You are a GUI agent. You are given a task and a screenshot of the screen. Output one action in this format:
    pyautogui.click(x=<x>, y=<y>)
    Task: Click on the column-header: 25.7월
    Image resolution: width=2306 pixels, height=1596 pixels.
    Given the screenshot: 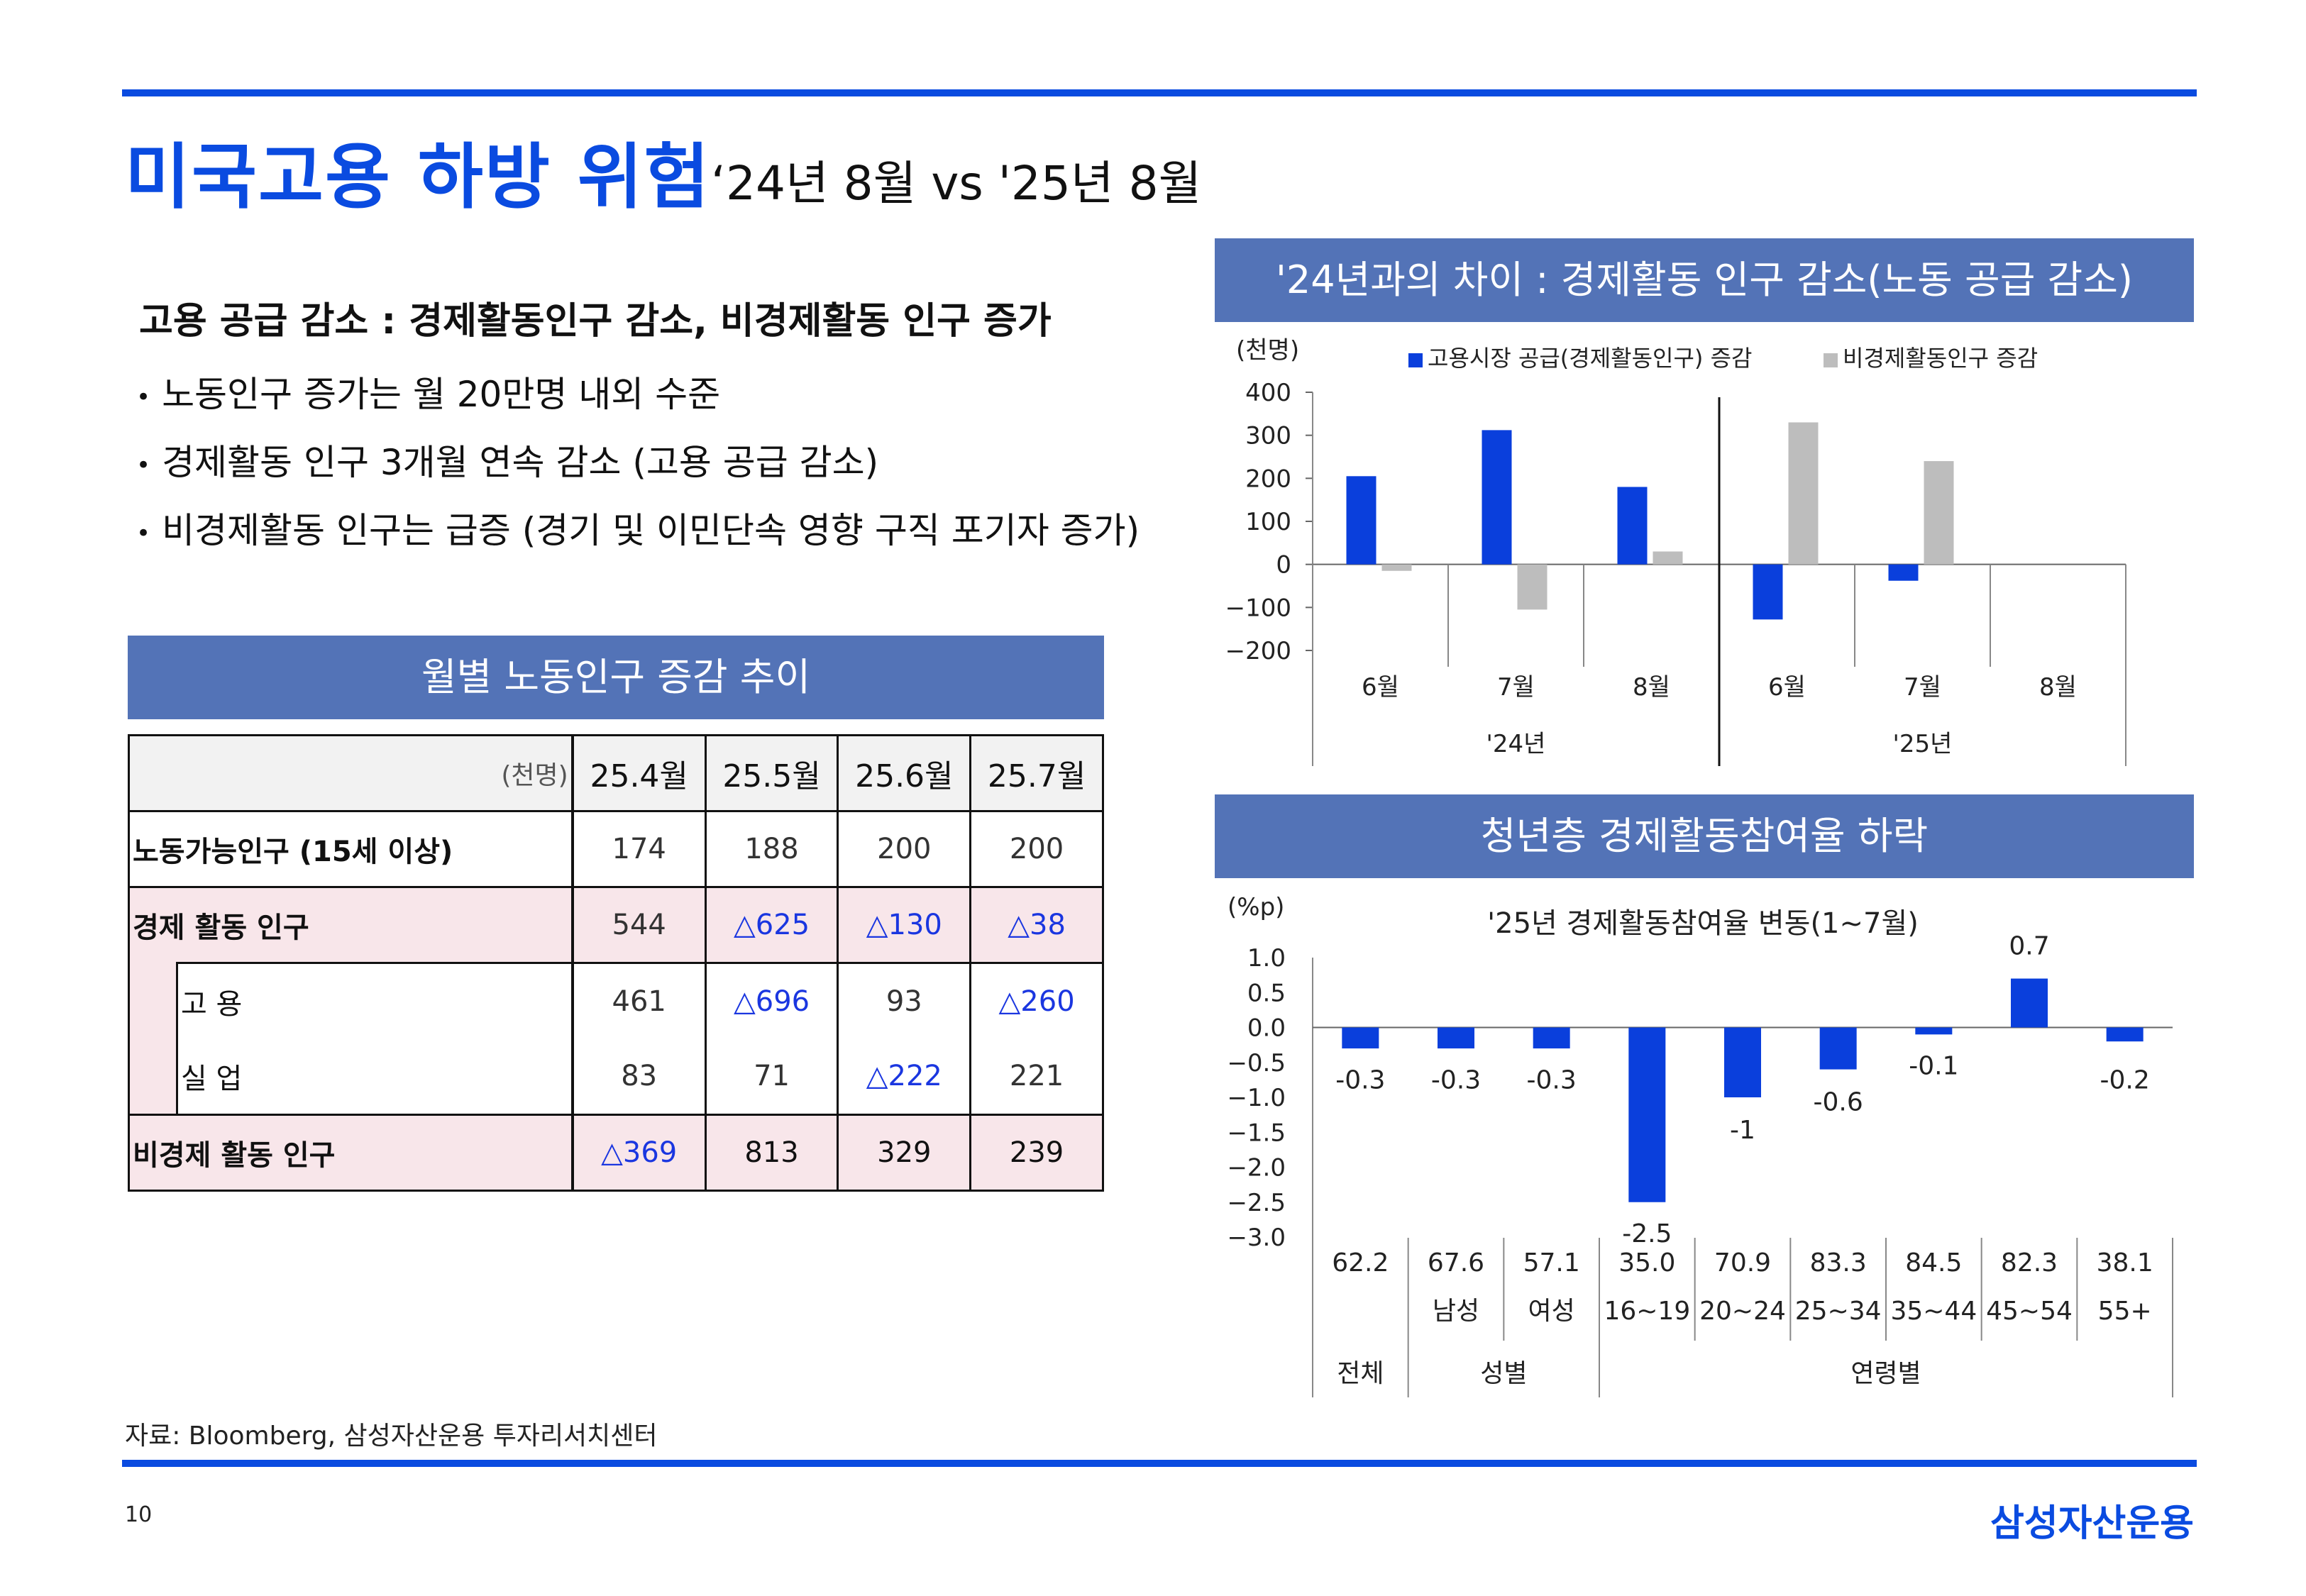 What is the action you would take?
    pyautogui.click(x=1036, y=773)
    